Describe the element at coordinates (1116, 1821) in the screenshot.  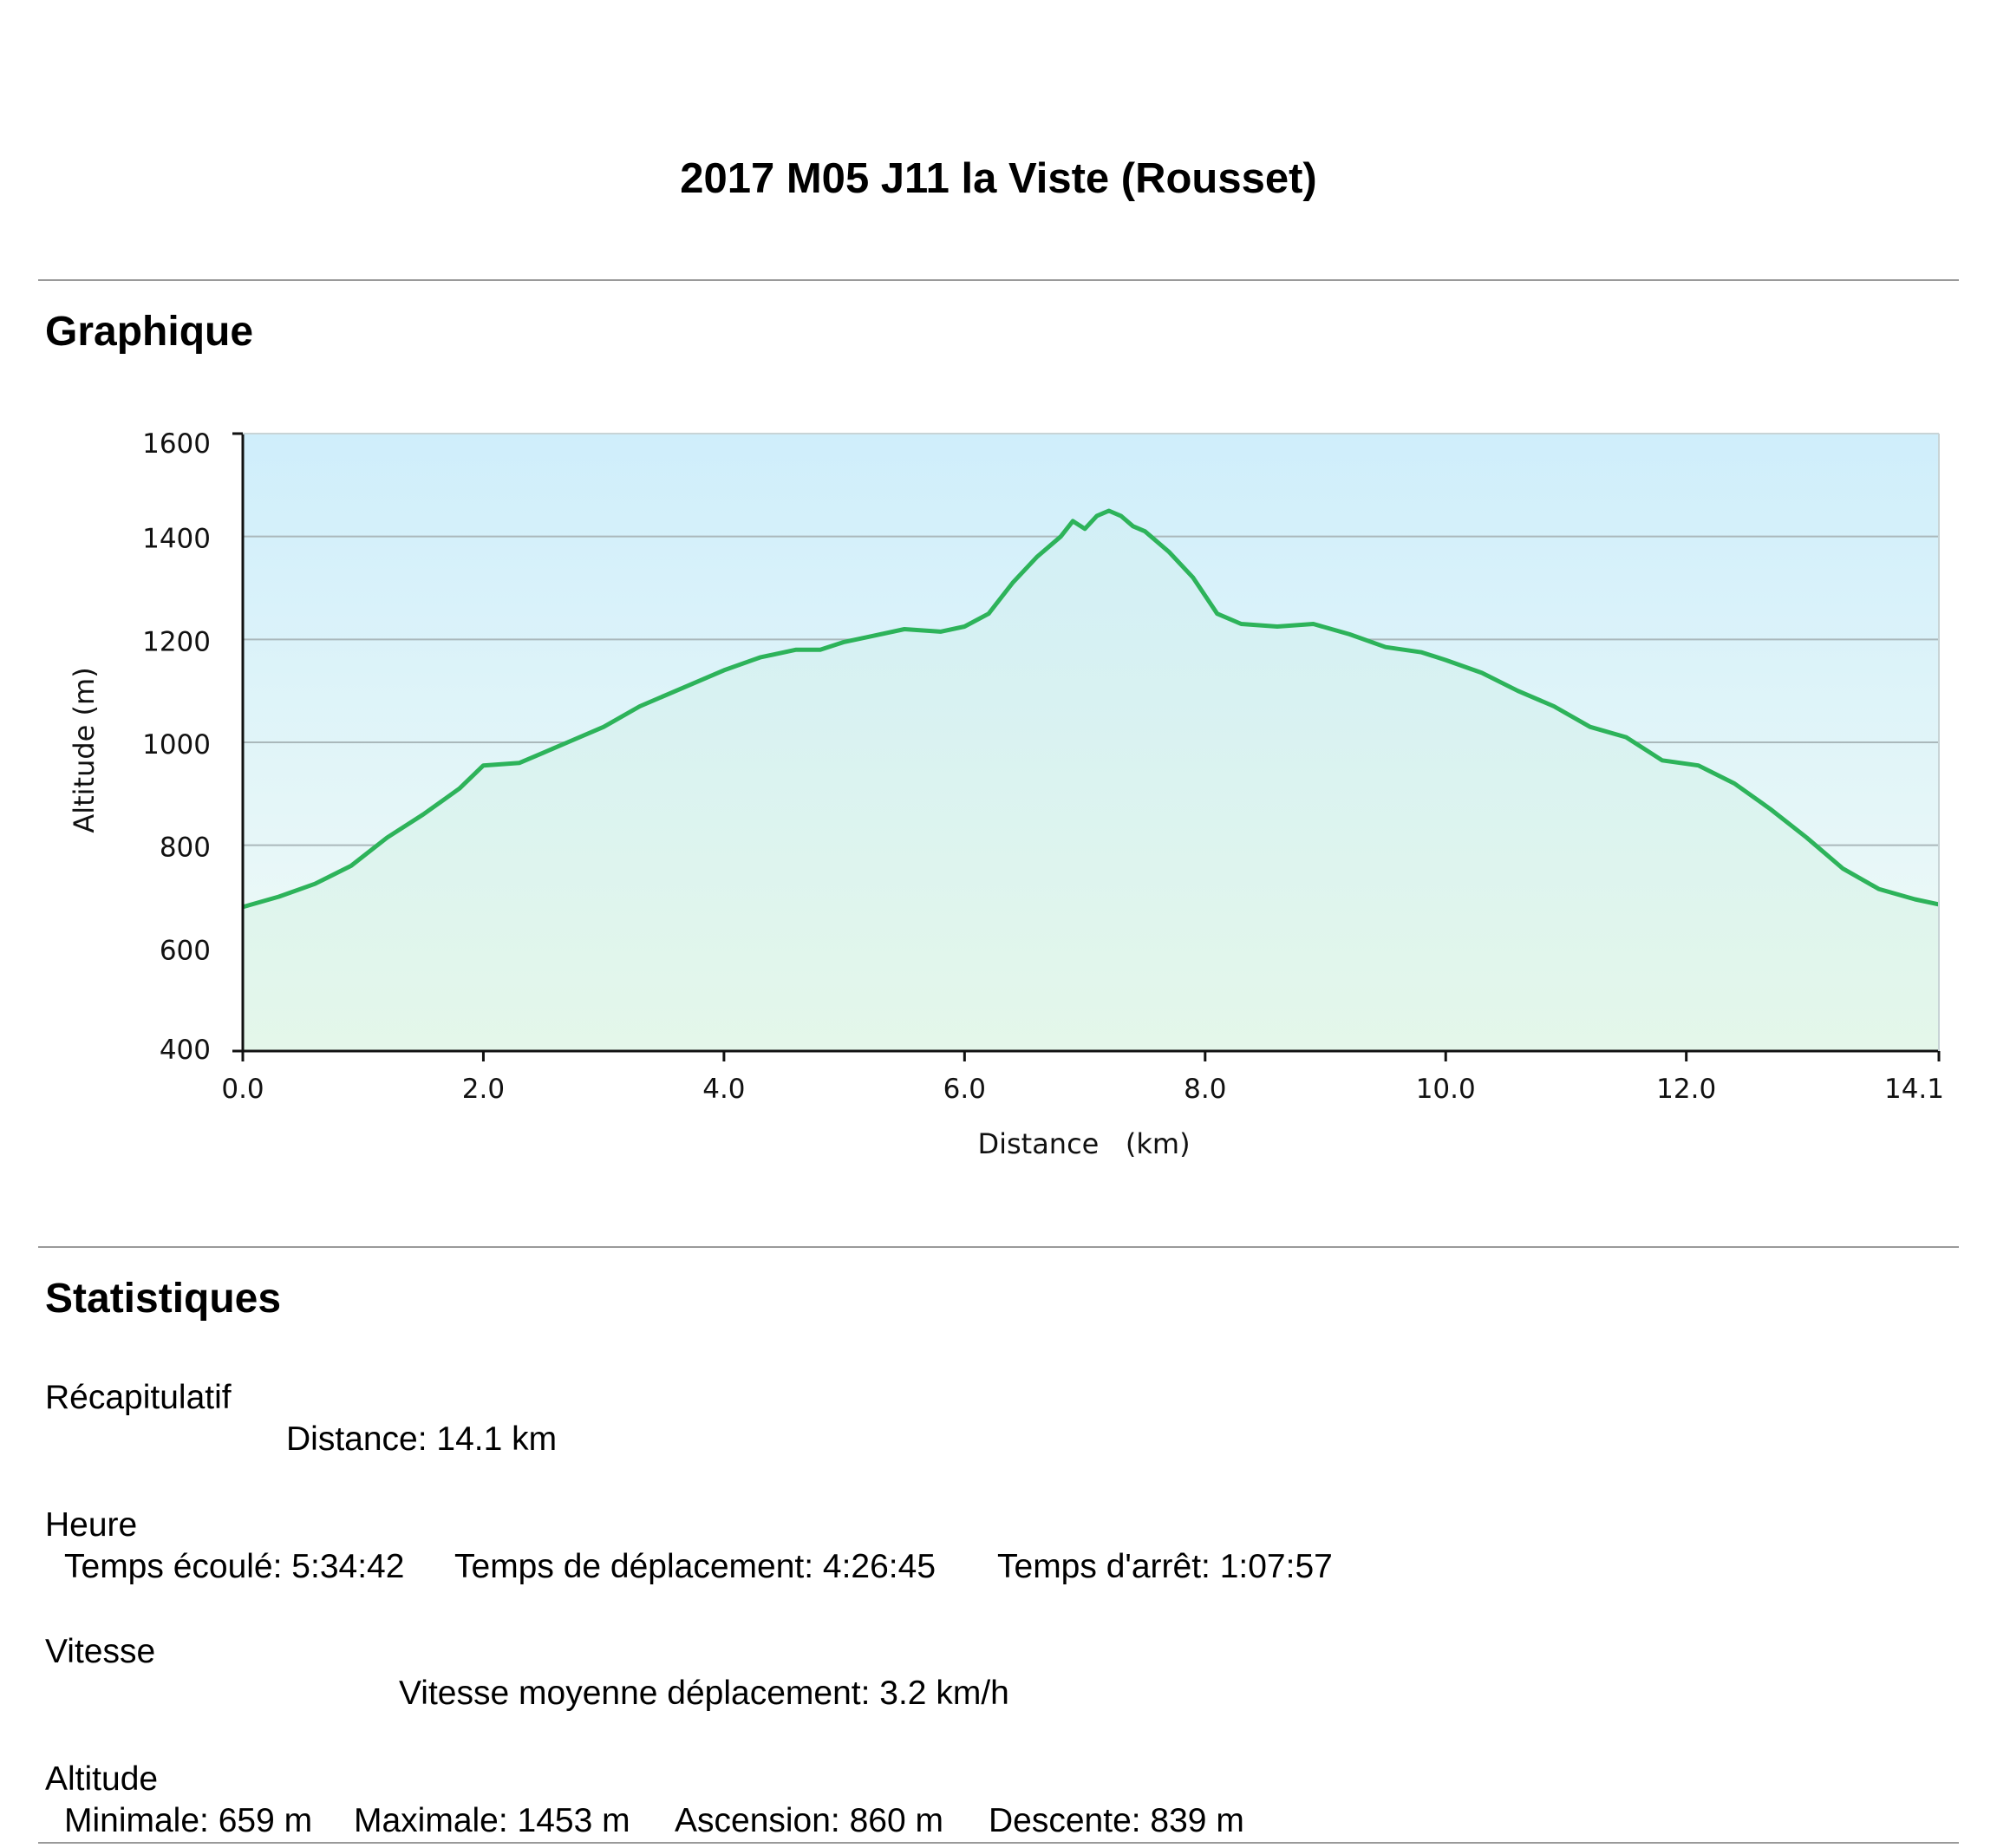
I see `altitude-descent: Descente: 839 m` at that location.